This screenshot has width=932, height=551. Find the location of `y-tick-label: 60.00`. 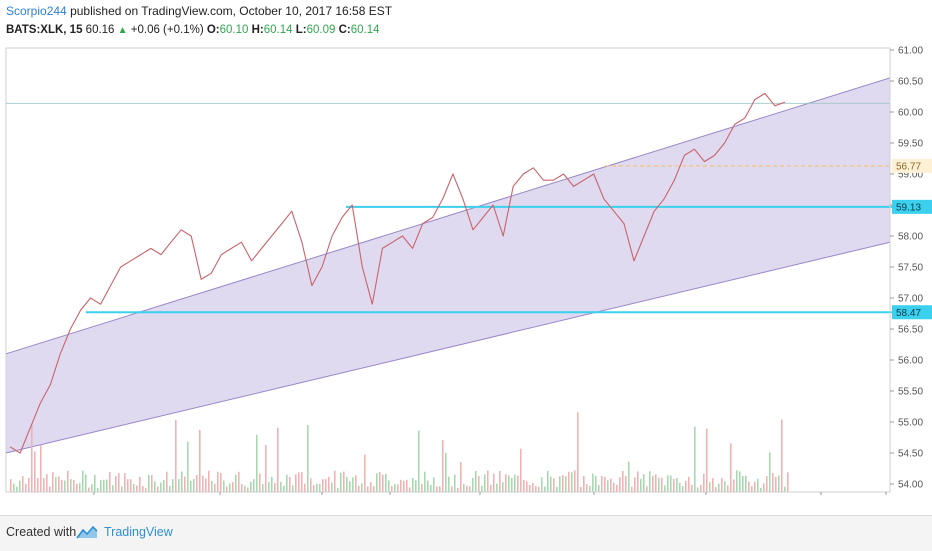

y-tick-label: 60.00 is located at coordinates (910, 113).